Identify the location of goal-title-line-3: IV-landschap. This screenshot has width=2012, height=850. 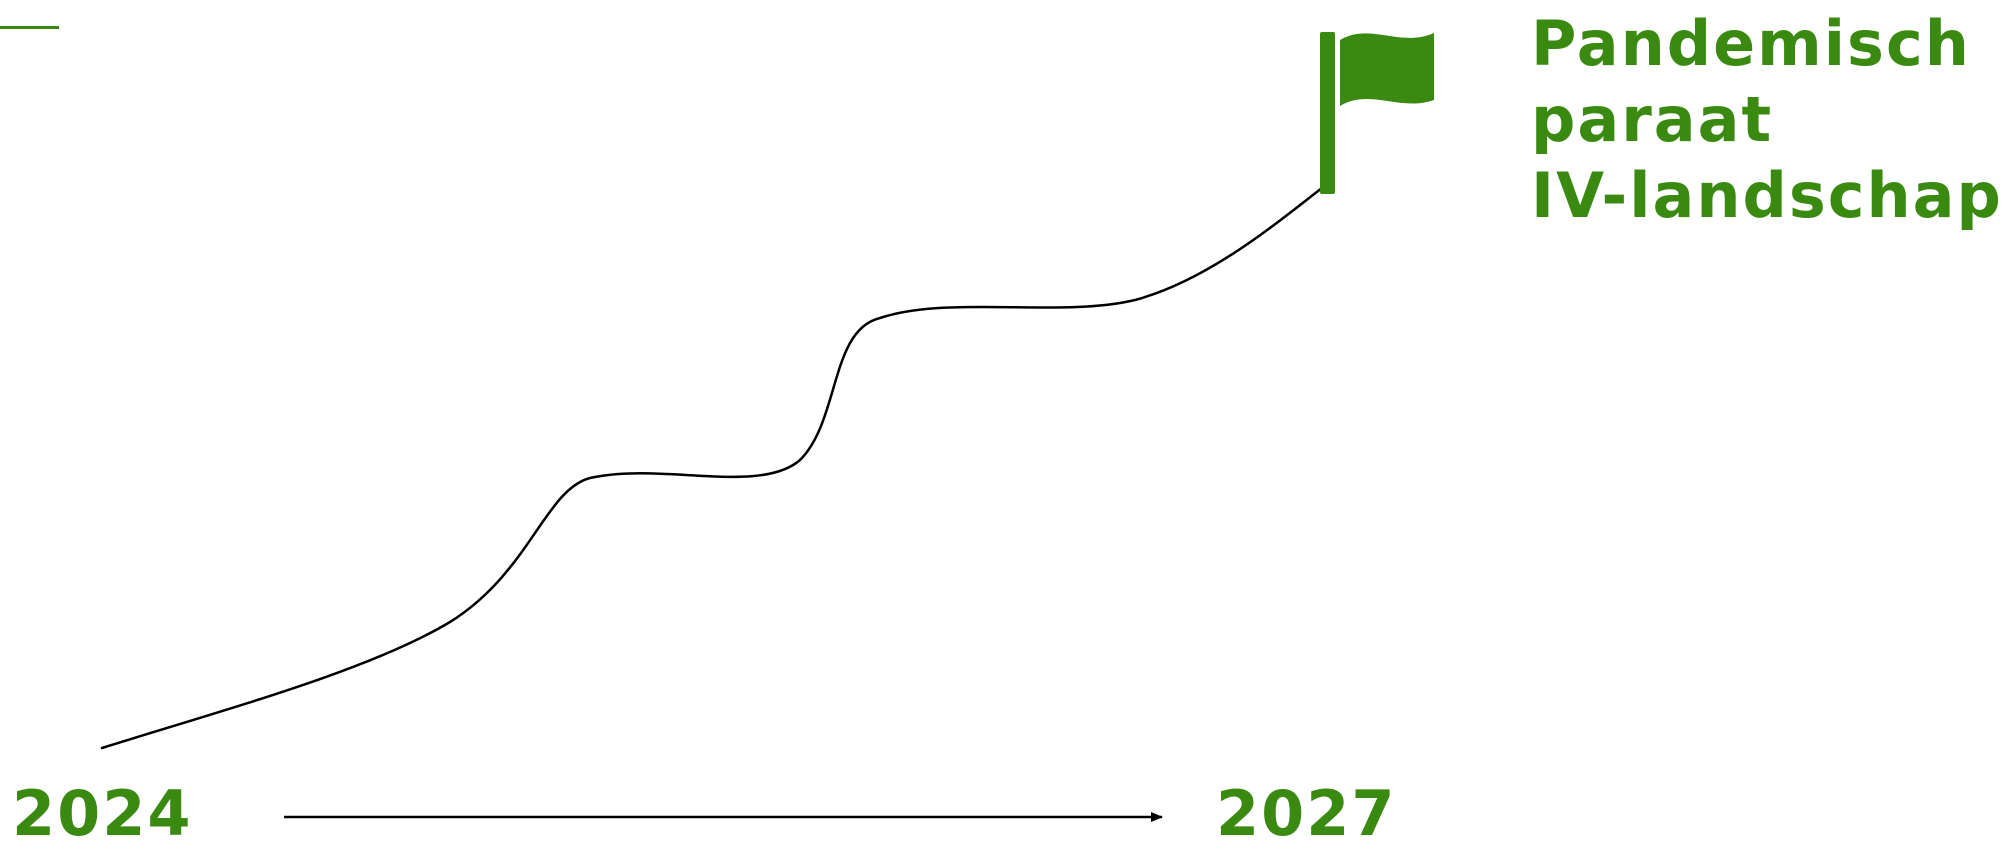
(1767, 196).